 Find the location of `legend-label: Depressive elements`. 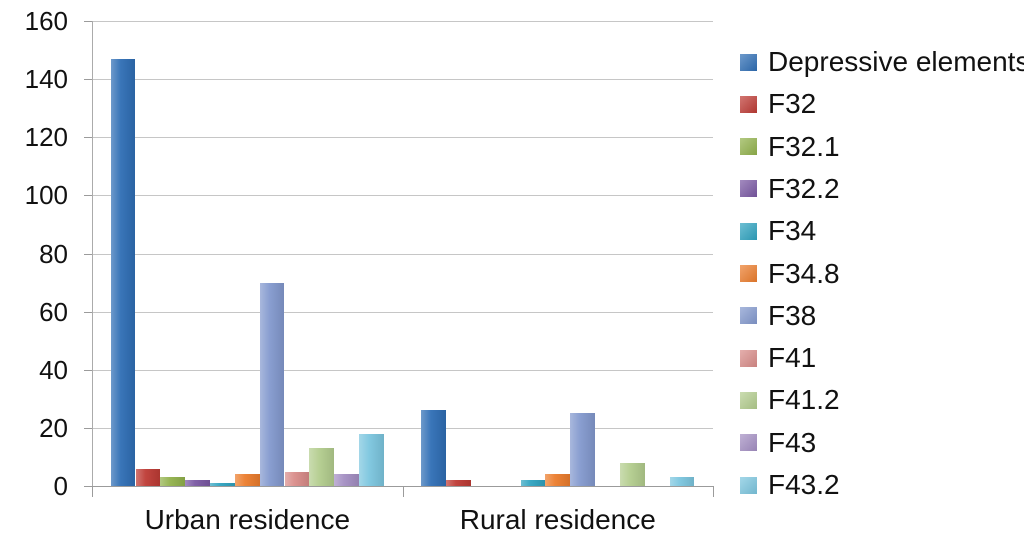

legend-label: Depressive elements is located at coordinates (896, 61).